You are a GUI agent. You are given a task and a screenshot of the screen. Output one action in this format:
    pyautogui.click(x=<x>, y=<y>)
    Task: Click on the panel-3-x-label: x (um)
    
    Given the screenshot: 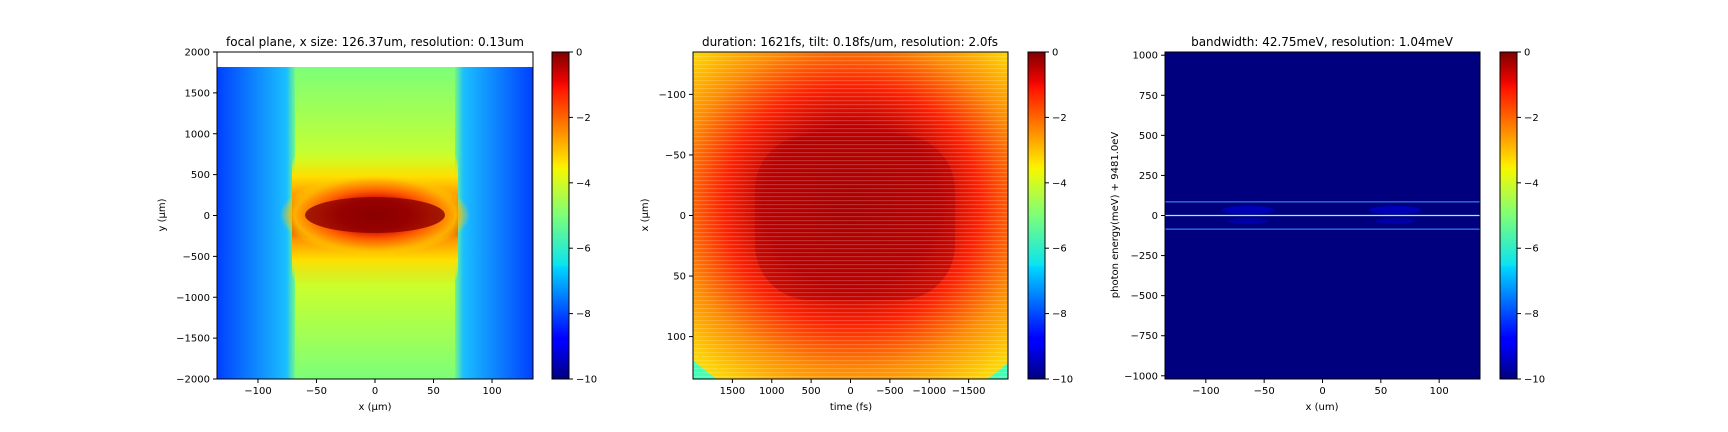 What is the action you would take?
    pyautogui.click(x=1322, y=407)
    